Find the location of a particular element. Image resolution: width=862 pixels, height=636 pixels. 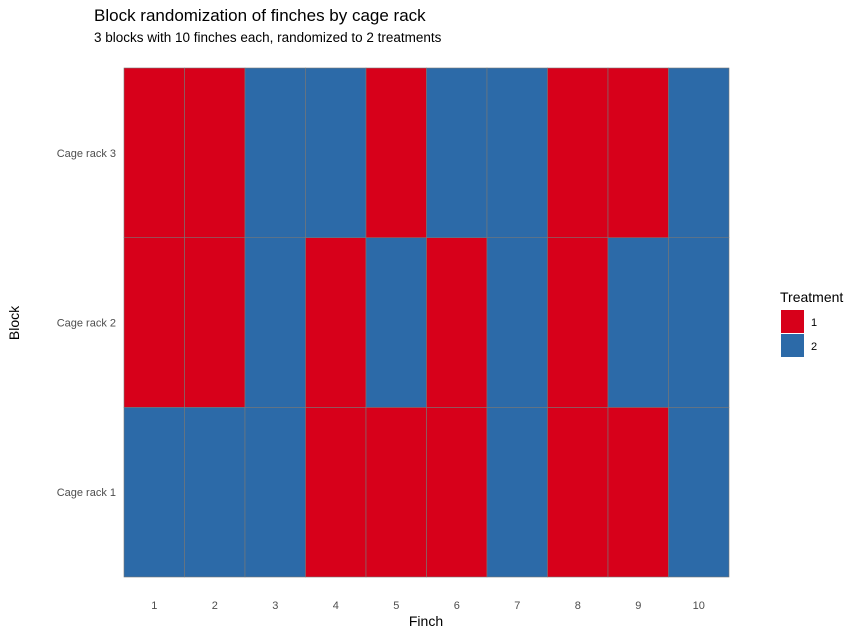

x-tick-label: 3 is located at coordinates (275, 606).